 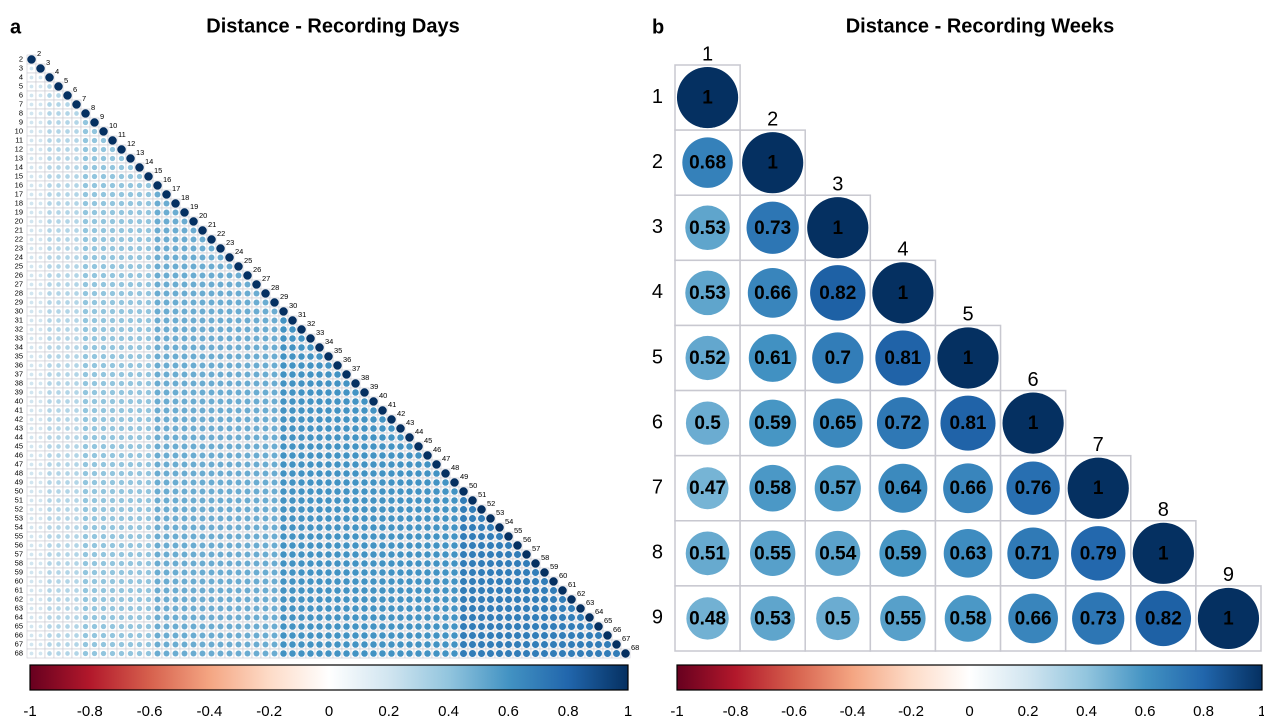 I want to click on column-label: 40, so click(x=383, y=395).